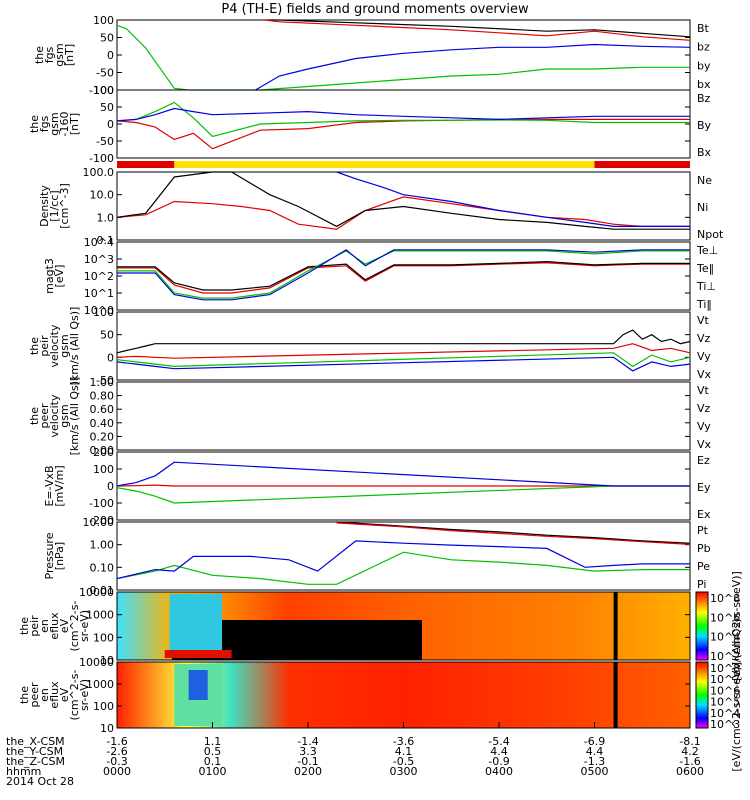  What do you see at coordinates (64, 694) in the screenshot?
I see `ylabel-line: eV` at bounding box center [64, 694].